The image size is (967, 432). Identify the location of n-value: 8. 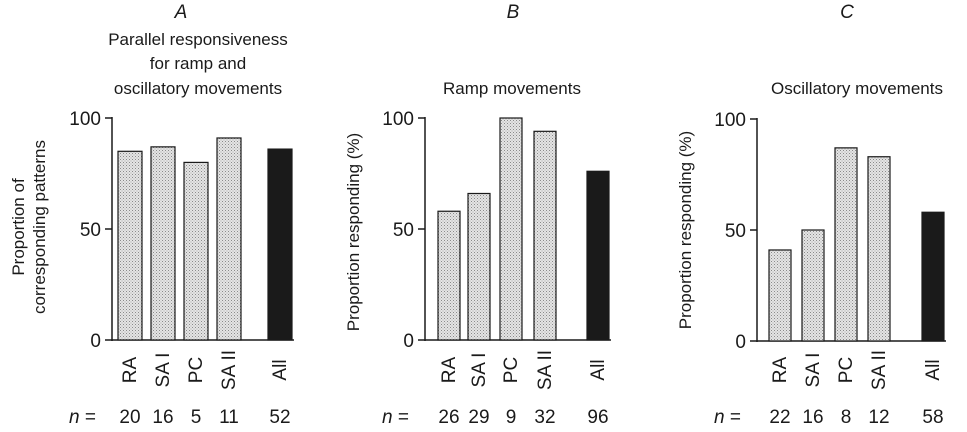
(846, 417).